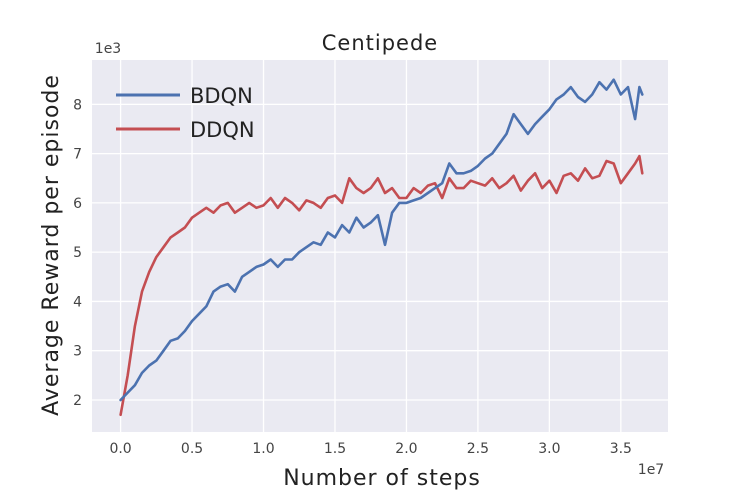 This screenshot has height=495, width=743. What do you see at coordinates (370, 449) in the screenshot?
I see `x-tick-labels: 0.0 0.5 1.0 1.5 2.0 2.5 3.0 3.5` at bounding box center [370, 449].